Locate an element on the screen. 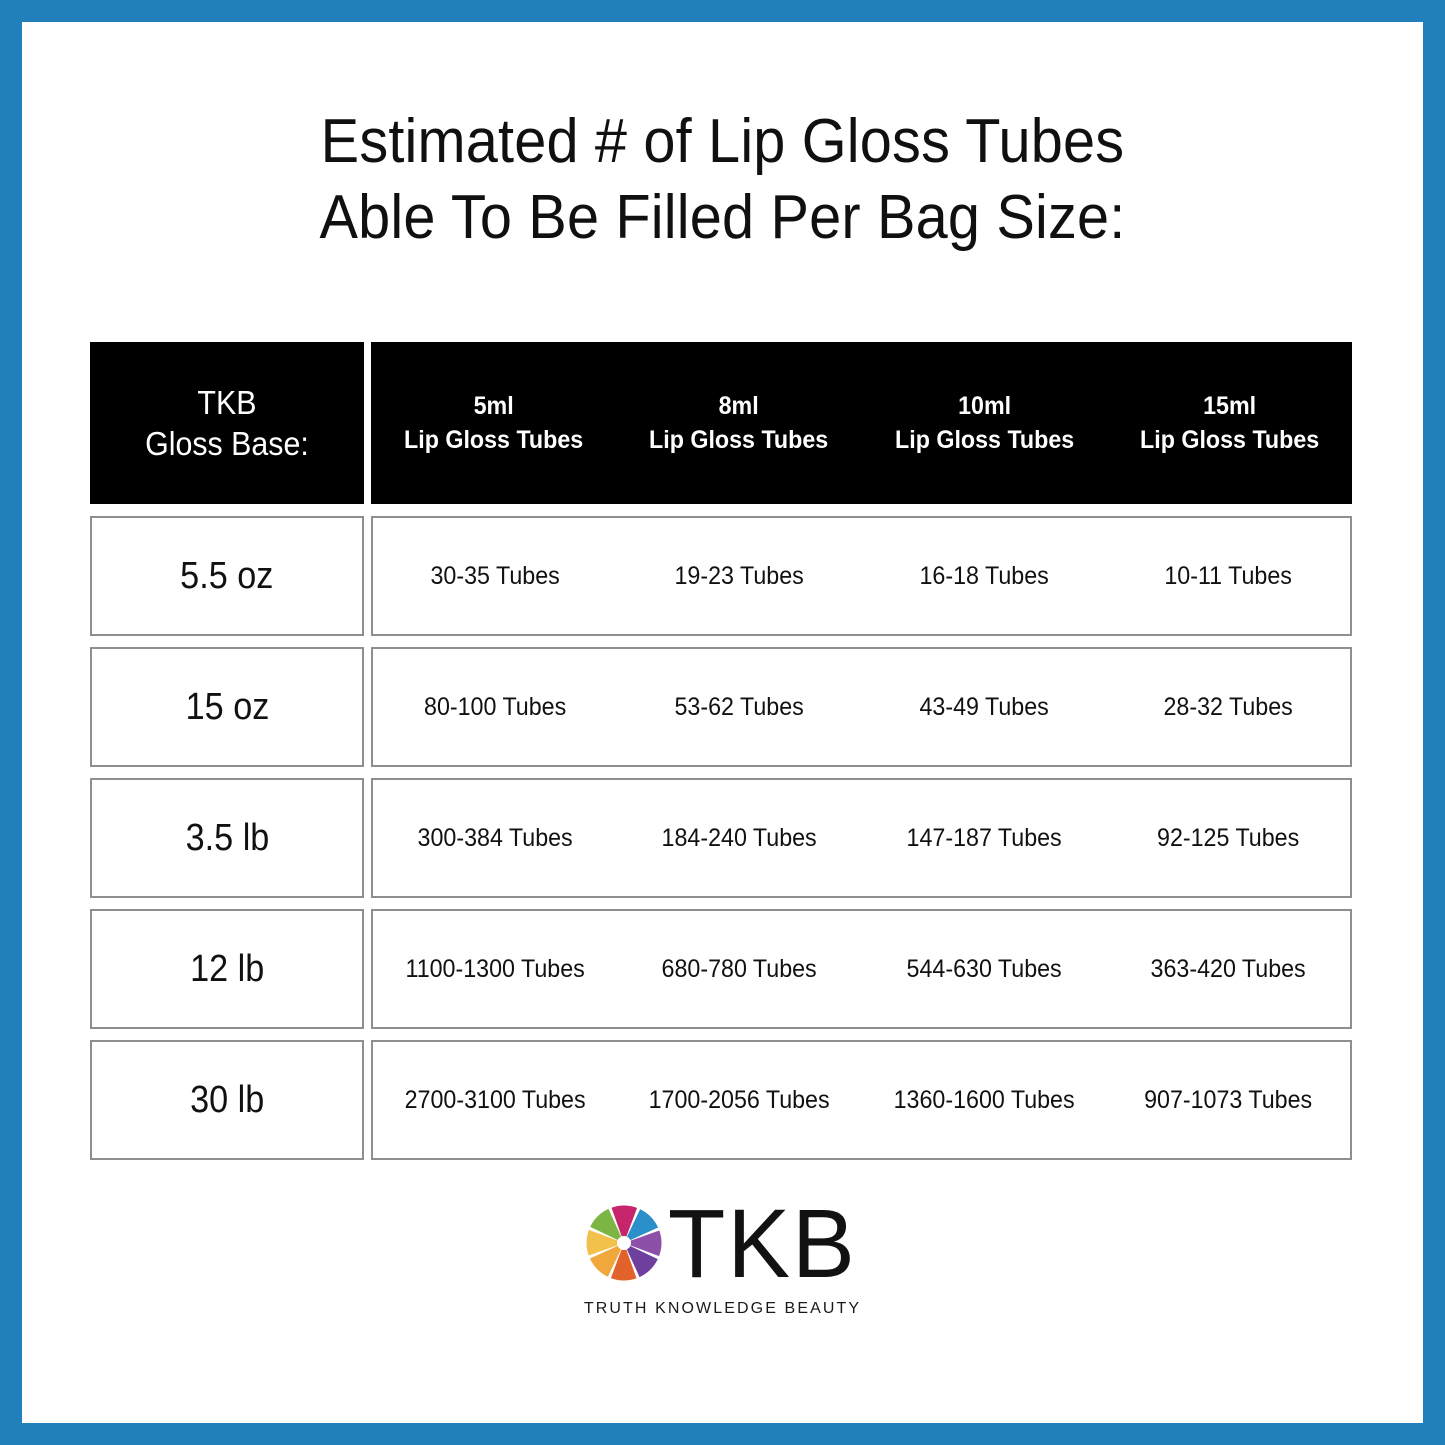 The image size is (1445, 1445). logo-mark: TKB is located at coordinates (722, 1243).